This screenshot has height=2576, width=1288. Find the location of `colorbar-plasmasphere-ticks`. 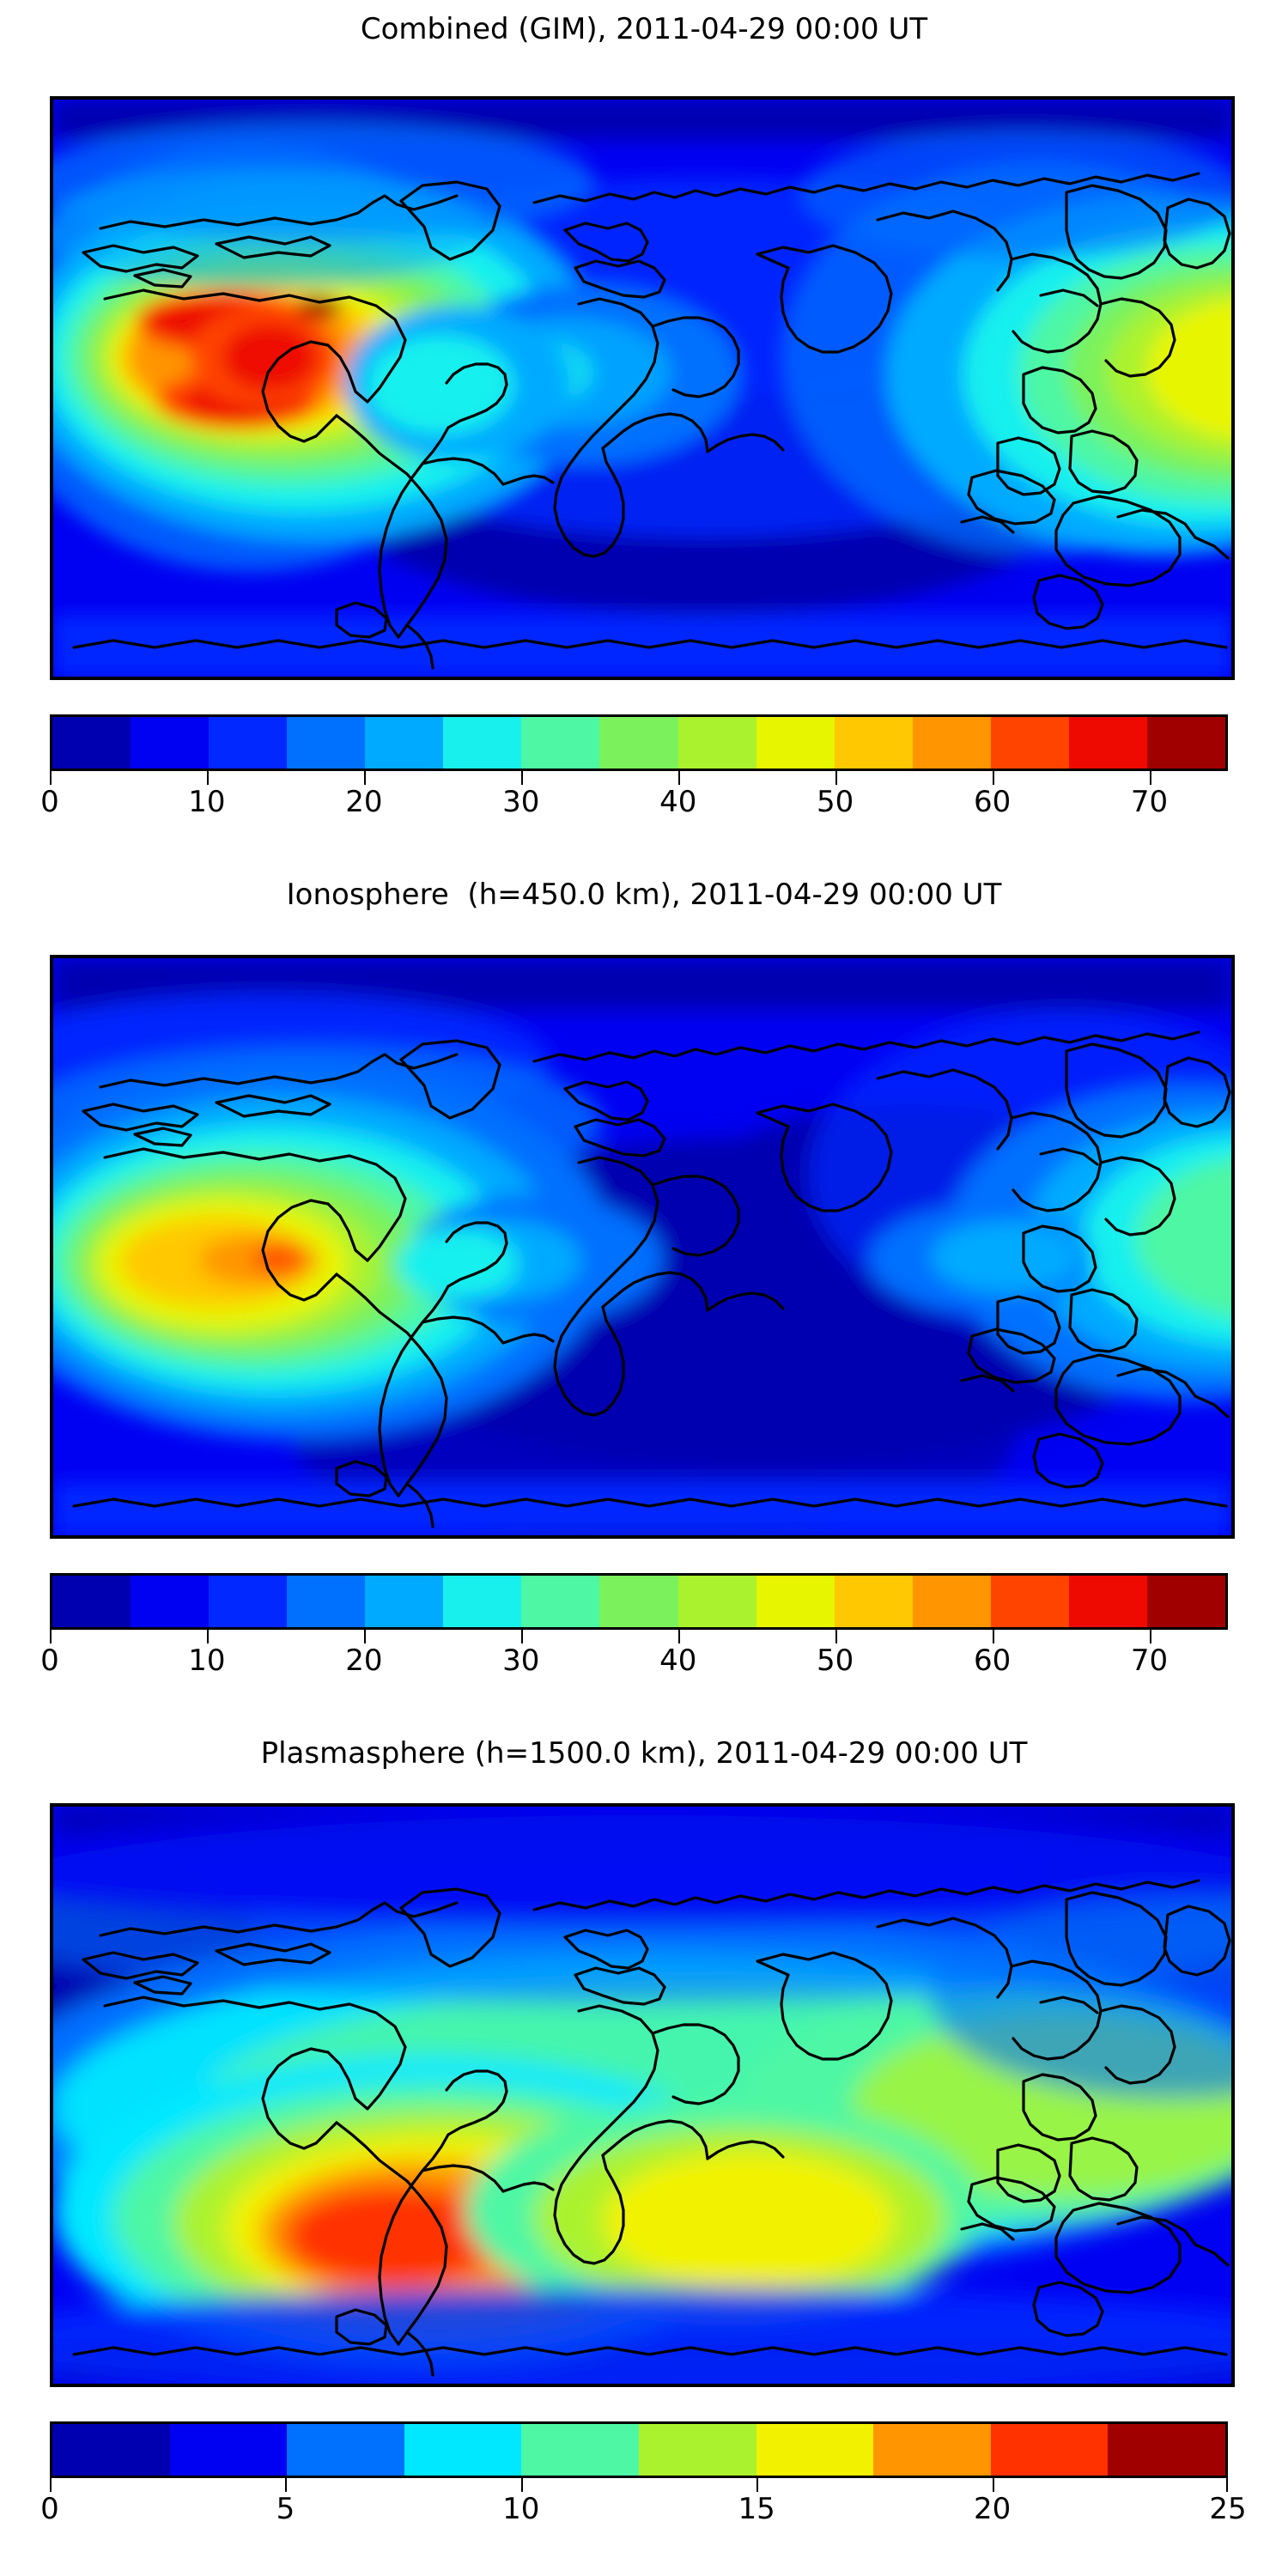

colorbar-plasmasphere-ticks is located at coordinates (639, 2485).